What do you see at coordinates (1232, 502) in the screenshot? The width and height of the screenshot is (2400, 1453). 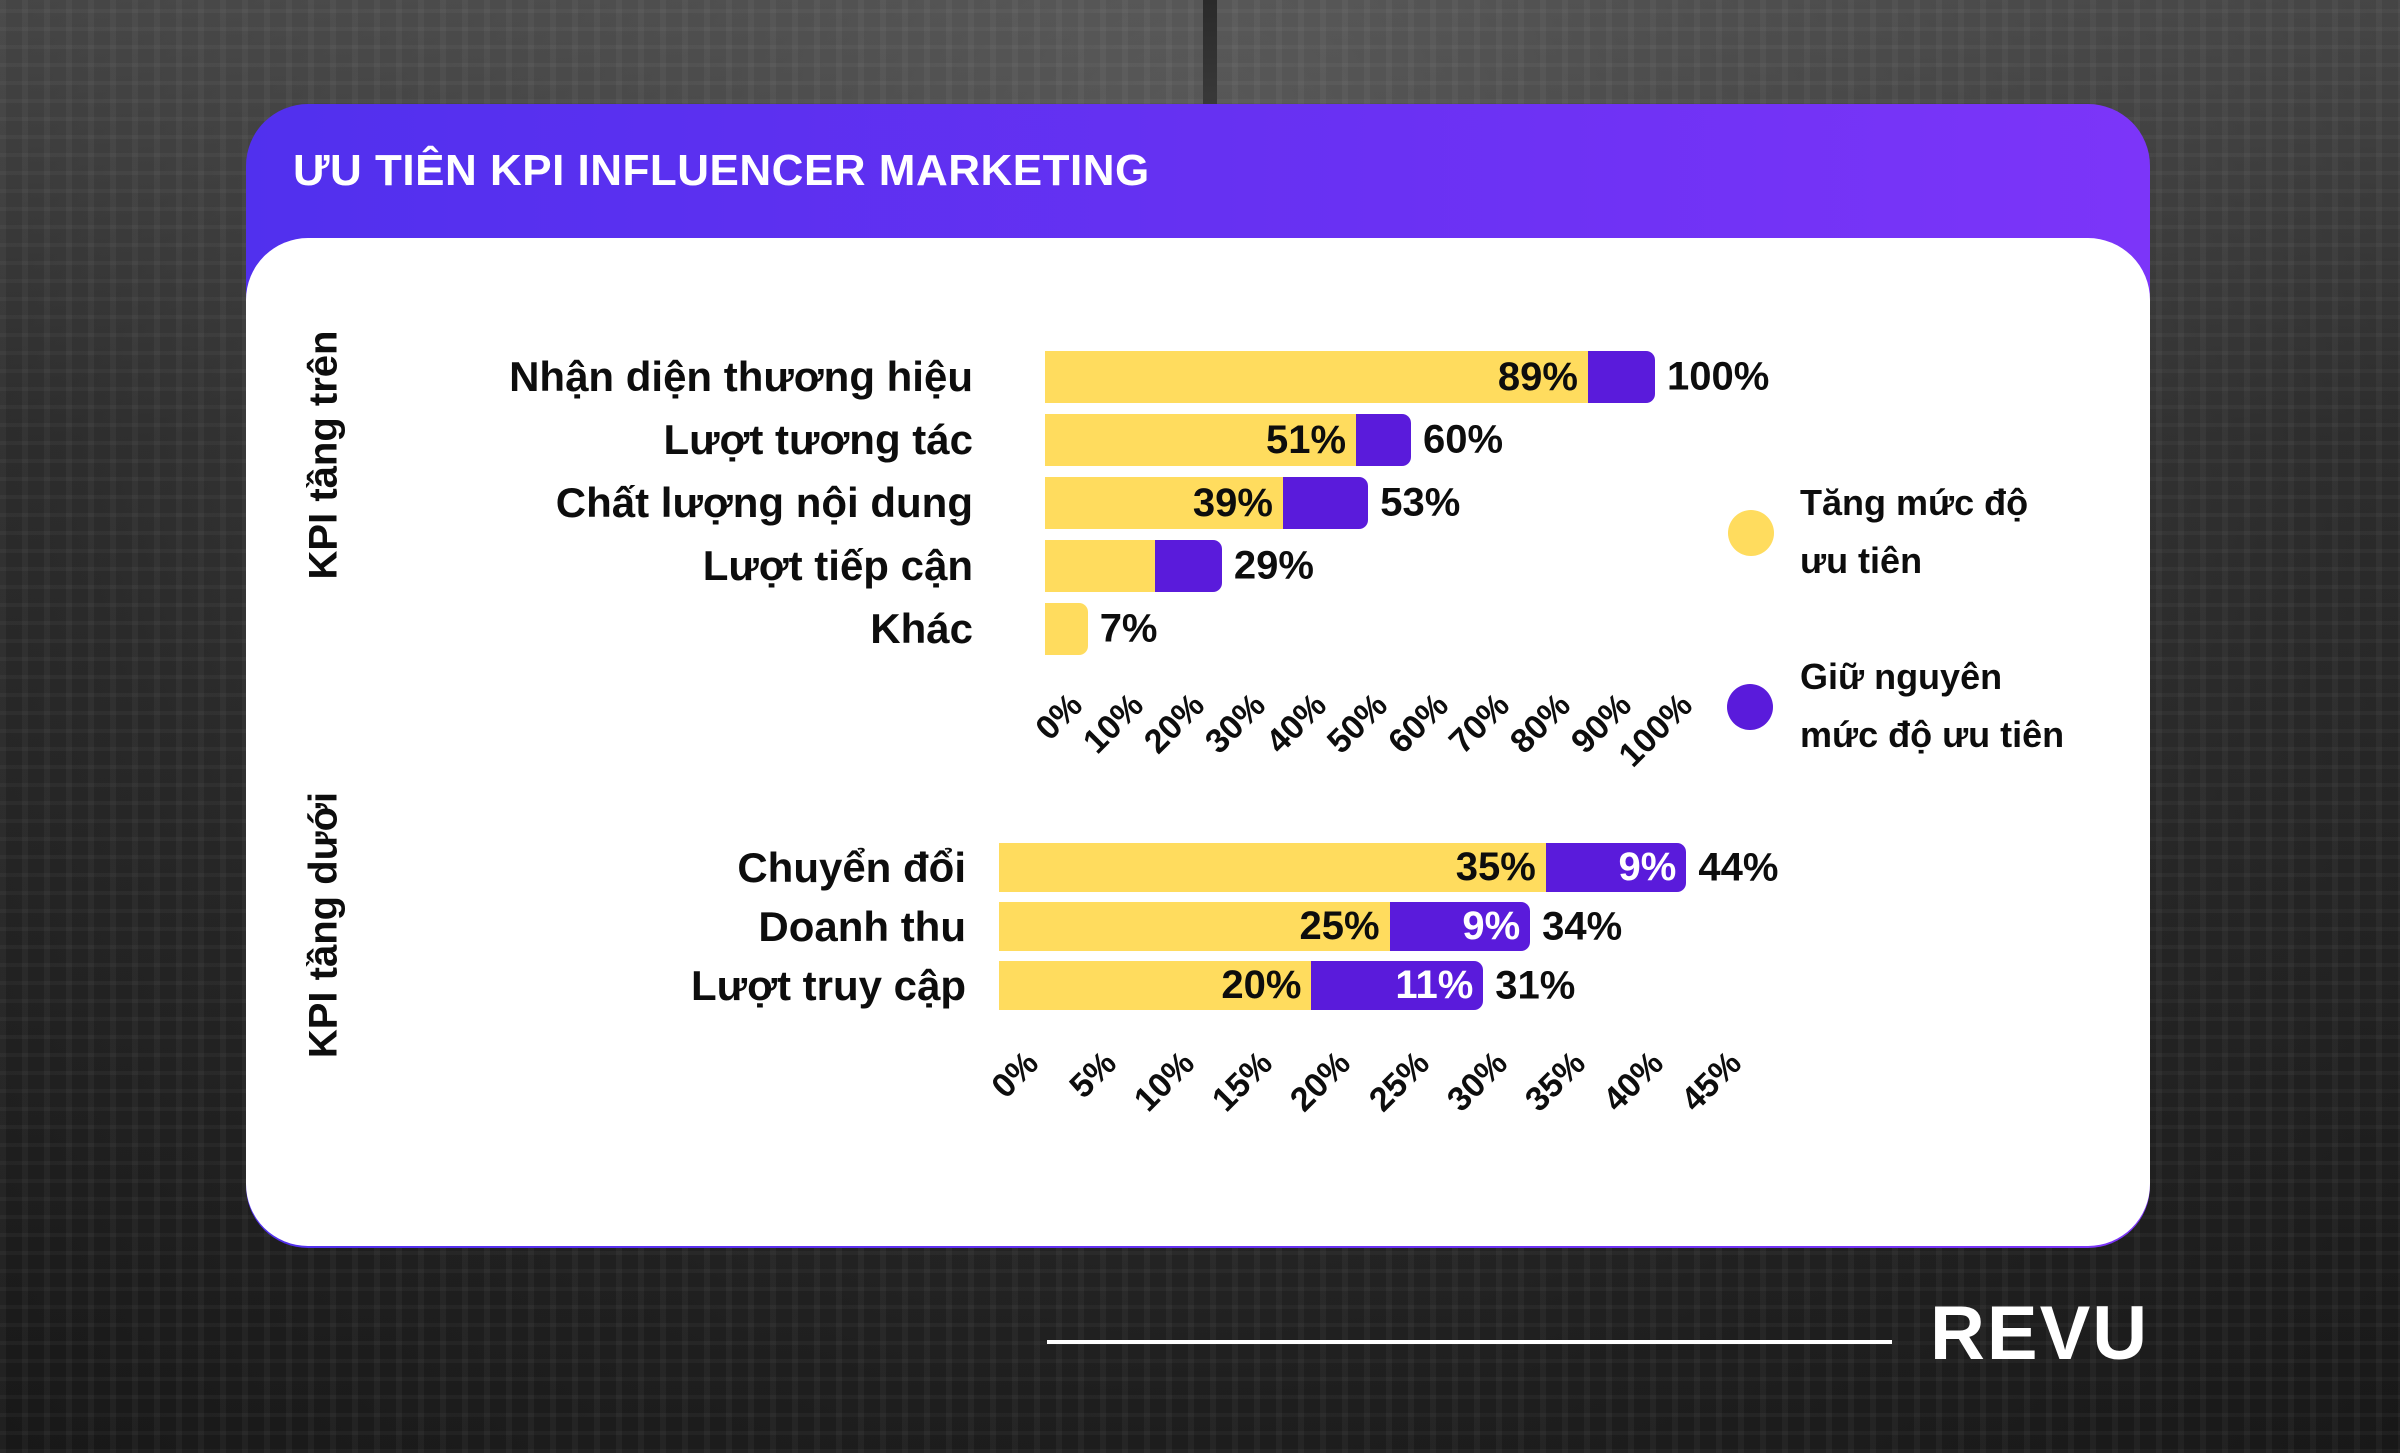 I see `segment-value-label: 39%` at bounding box center [1232, 502].